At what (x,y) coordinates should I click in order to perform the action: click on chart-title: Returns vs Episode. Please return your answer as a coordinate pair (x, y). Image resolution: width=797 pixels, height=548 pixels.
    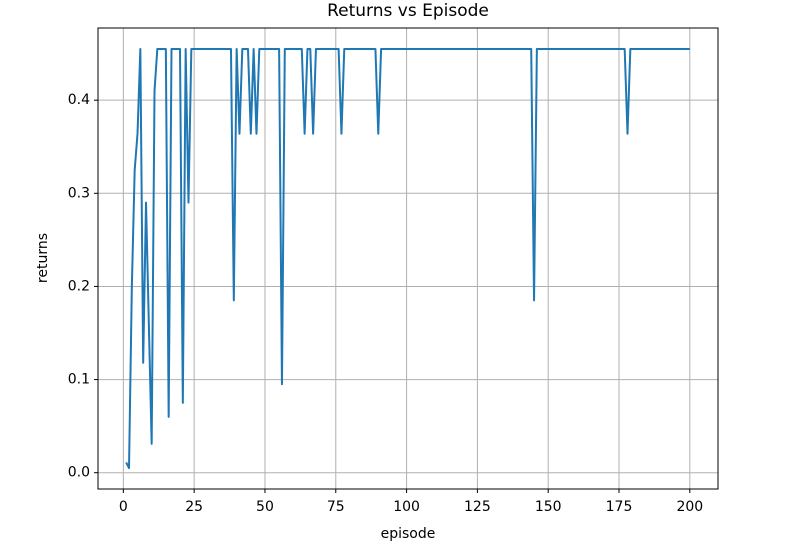
    Looking at the image, I should click on (408, 11).